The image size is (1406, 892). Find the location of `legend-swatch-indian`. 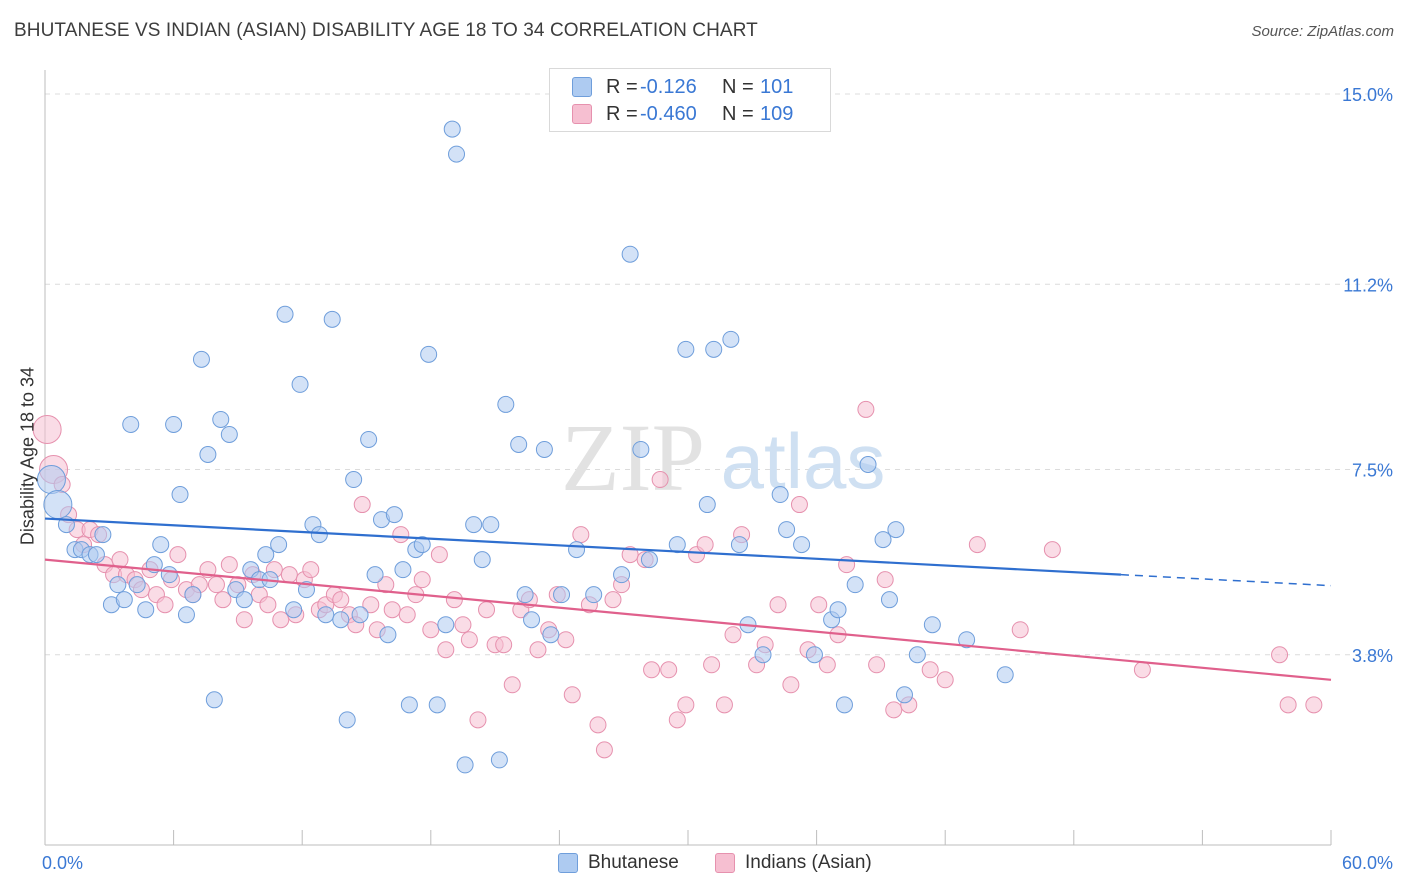

legend-swatch-indian is located at coordinates (582, 114).